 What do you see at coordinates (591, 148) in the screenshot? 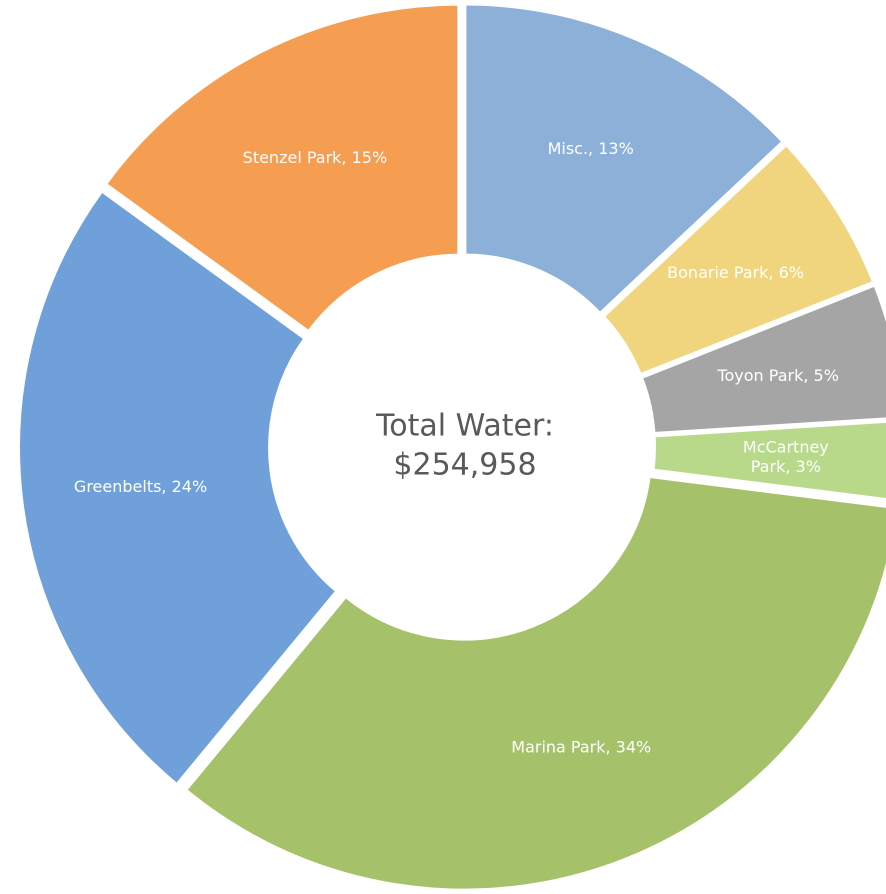
I see `data-label: Misc., 13%` at bounding box center [591, 148].